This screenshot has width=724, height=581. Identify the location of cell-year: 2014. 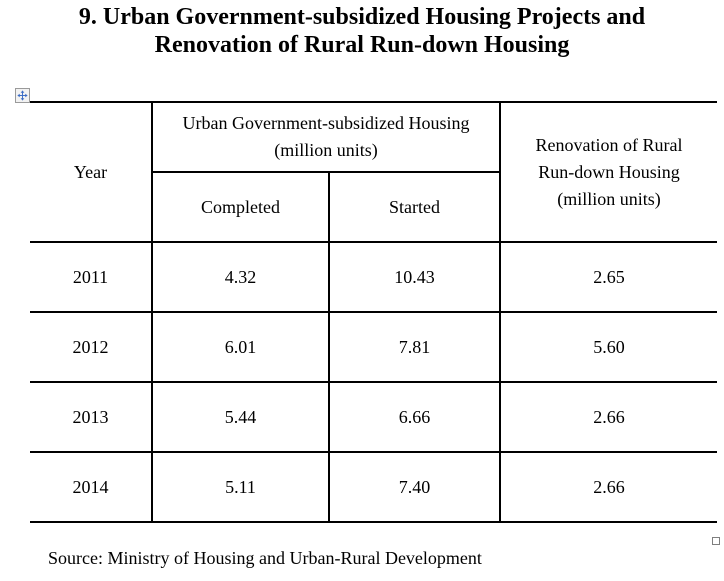
(91, 487).